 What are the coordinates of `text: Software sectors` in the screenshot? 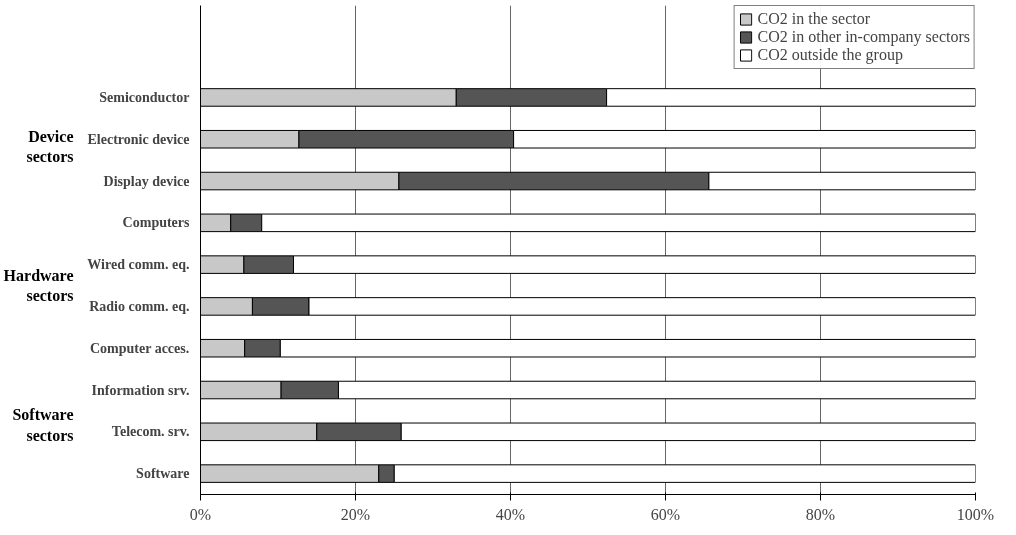 It's located at (43, 425).